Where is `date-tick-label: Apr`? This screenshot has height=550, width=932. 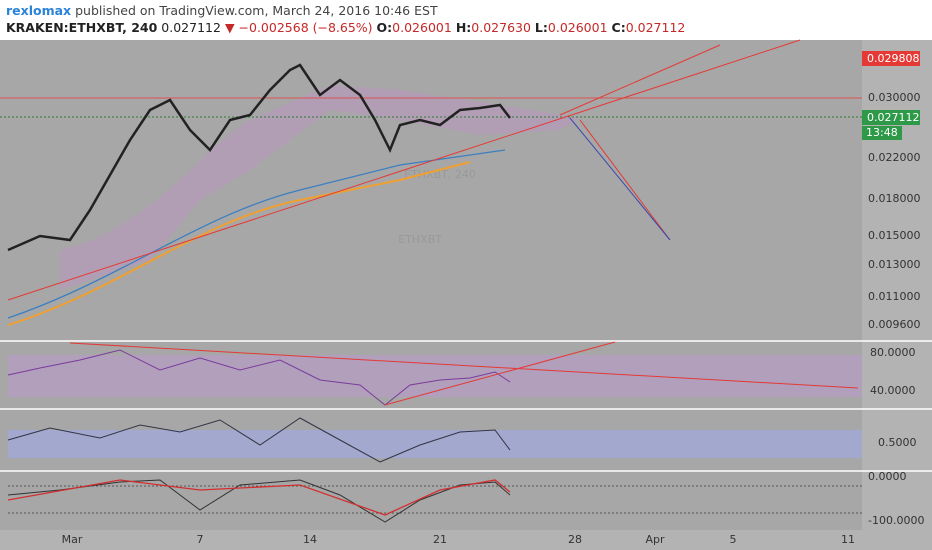
date-tick-label: Apr is located at coordinates (655, 539).